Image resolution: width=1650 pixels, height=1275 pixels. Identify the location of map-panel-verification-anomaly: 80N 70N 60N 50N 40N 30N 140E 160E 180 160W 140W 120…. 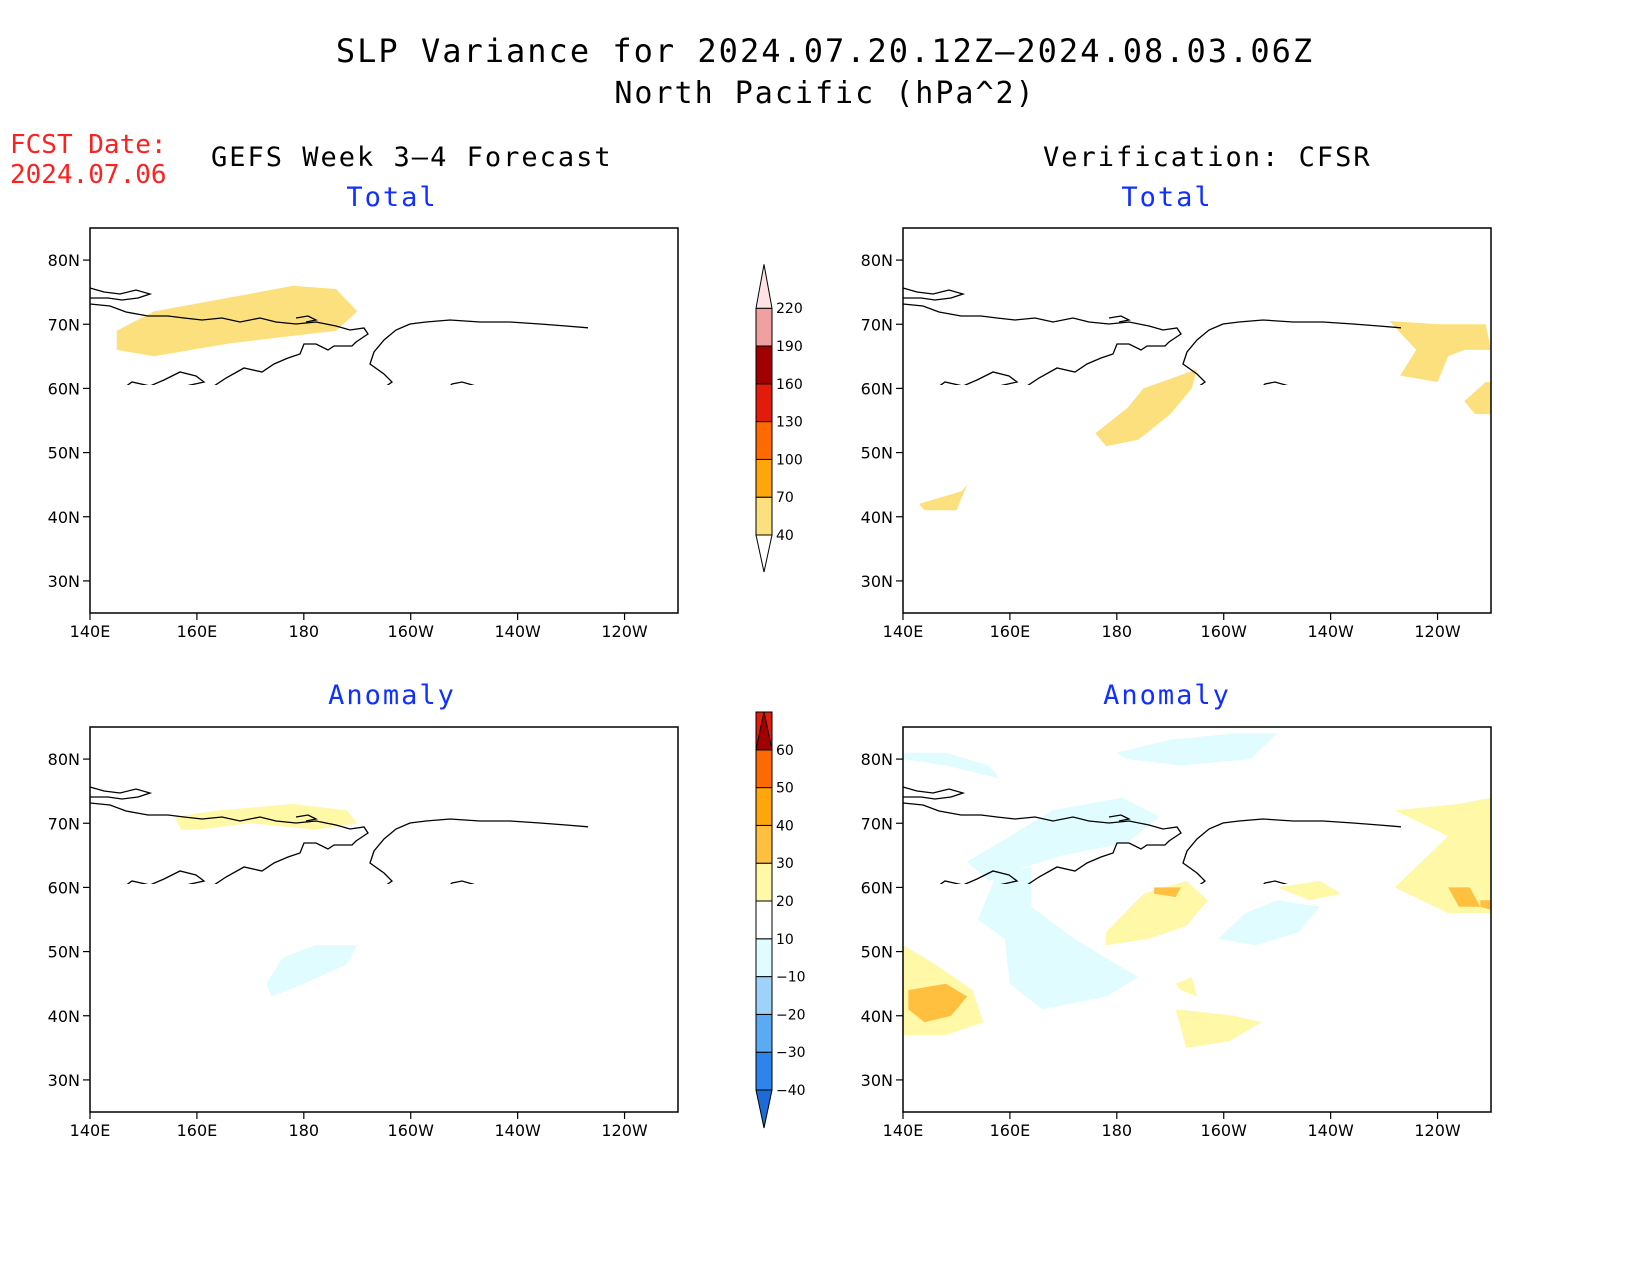
(1176, 933).